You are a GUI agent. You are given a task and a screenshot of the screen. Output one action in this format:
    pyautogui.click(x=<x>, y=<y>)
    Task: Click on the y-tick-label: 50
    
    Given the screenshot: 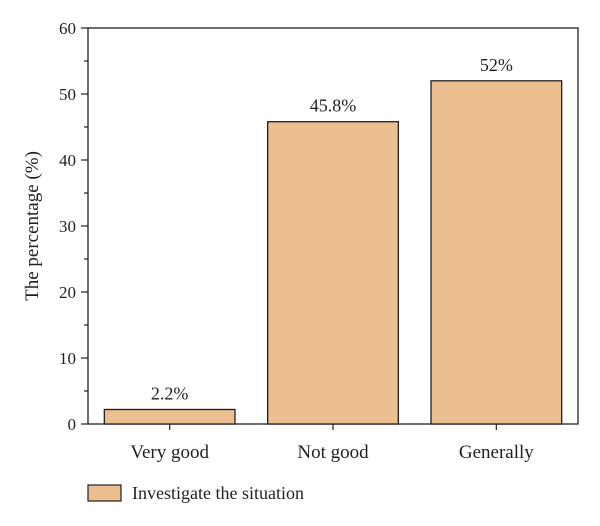 What is the action you would take?
    pyautogui.click(x=67, y=94)
    